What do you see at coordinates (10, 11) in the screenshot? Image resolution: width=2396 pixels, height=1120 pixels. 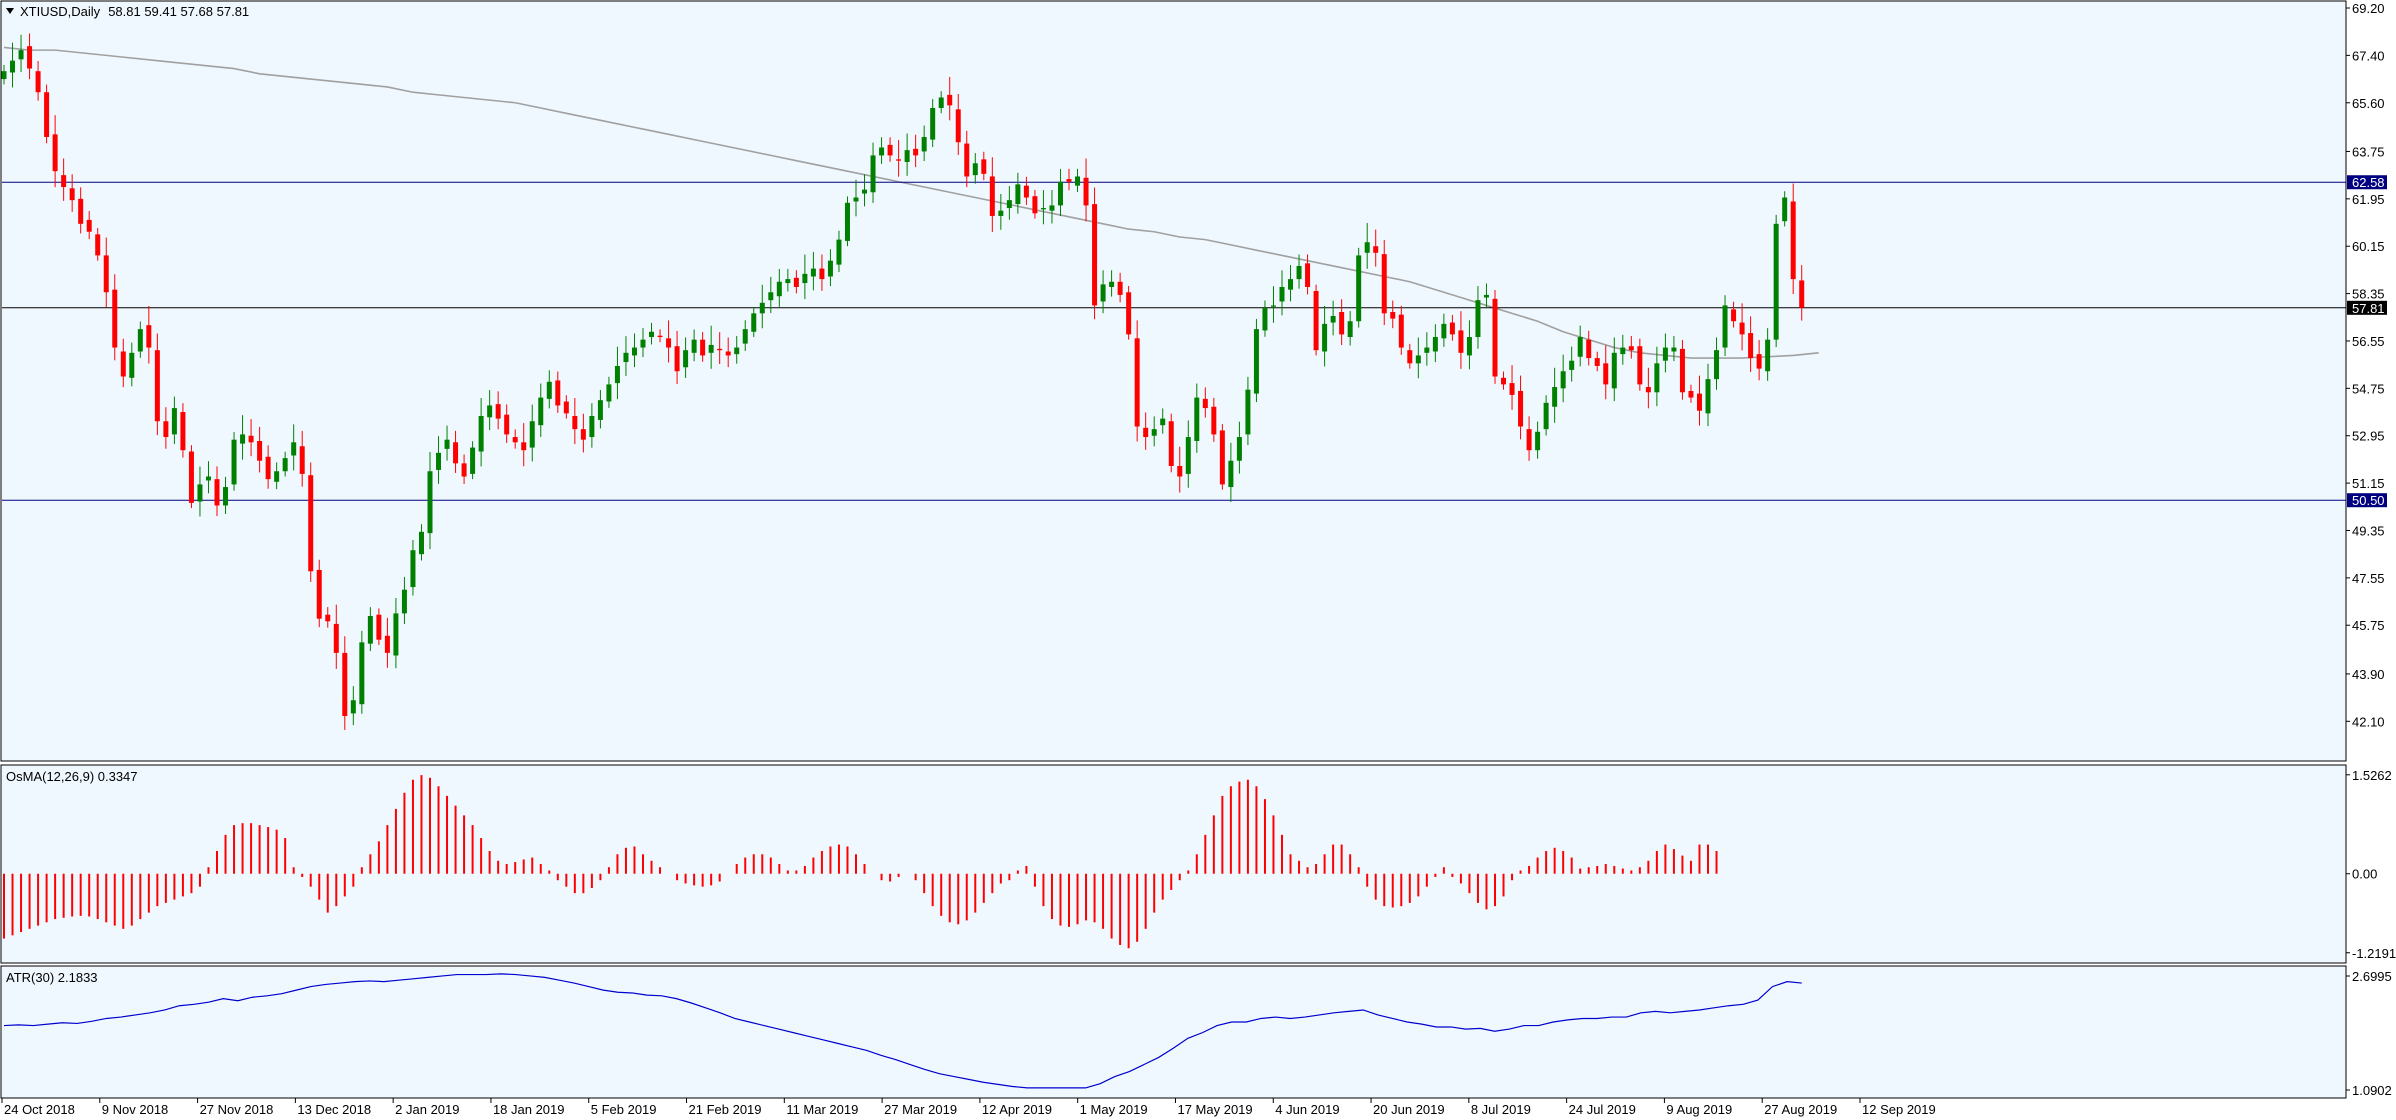 I see `collapse-triangle-icon` at bounding box center [10, 11].